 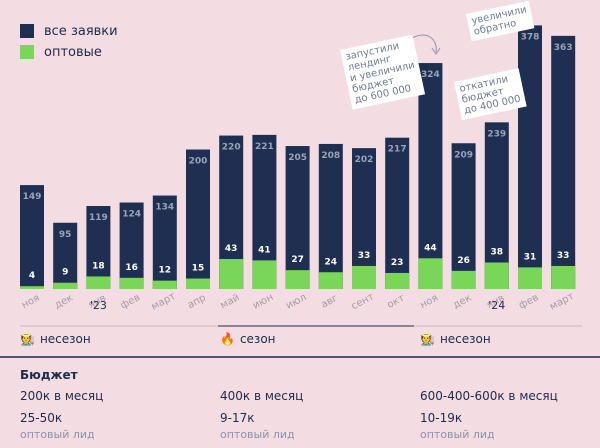 I want to click on season-offseason-1: 🧑‍🌾 несезон, so click(x=55, y=339).